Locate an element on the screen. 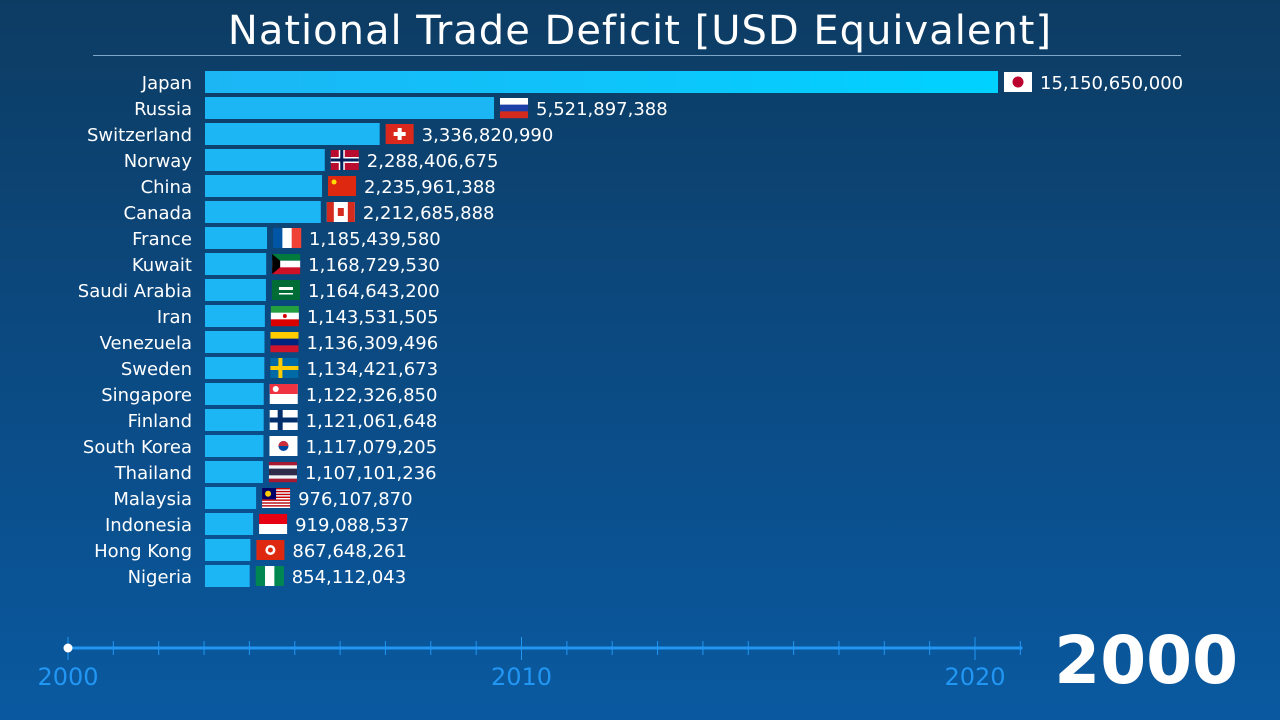 The height and width of the screenshot is (720, 1280). flag-venezuela-icon is located at coordinates (284, 342).